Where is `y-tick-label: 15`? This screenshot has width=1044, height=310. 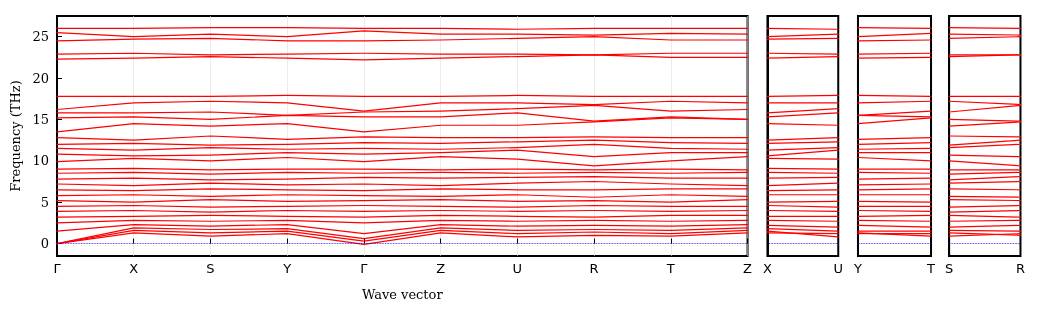 y-tick-label: 15 is located at coordinates (40, 119).